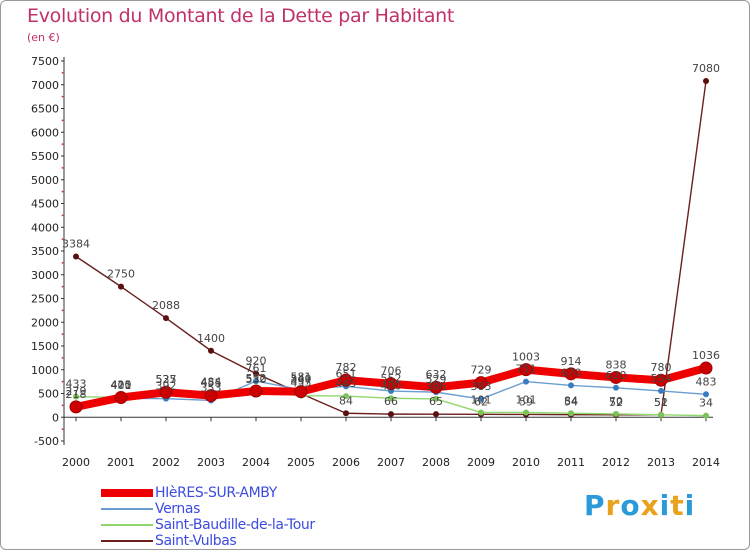 Image resolution: width=750 pixels, height=550 pixels. What do you see at coordinates (211, 338) in the screenshot?
I see `data-label: 1400` at bounding box center [211, 338].